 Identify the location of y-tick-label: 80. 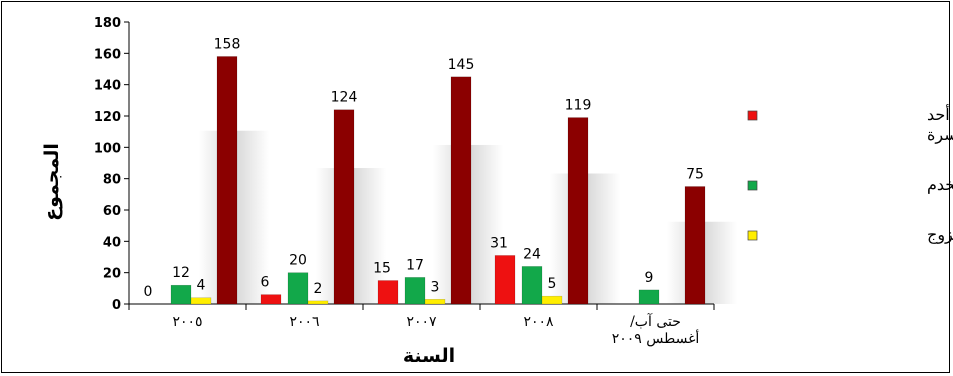
(112, 180).